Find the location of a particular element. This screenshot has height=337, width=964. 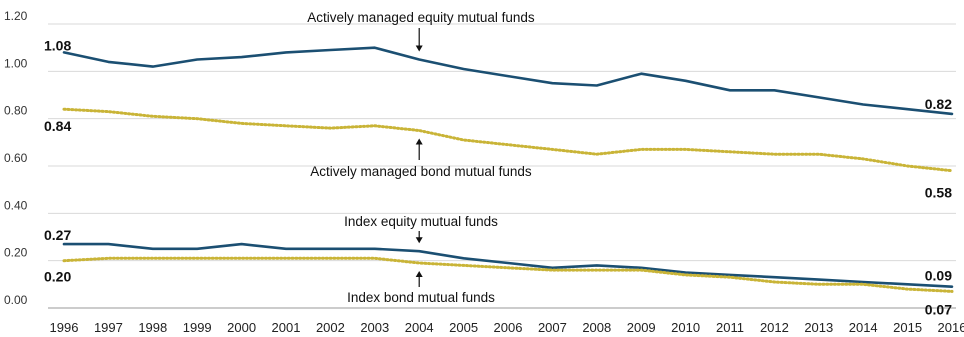

x-tick-label: 1998 is located at coordinates (152, 327).